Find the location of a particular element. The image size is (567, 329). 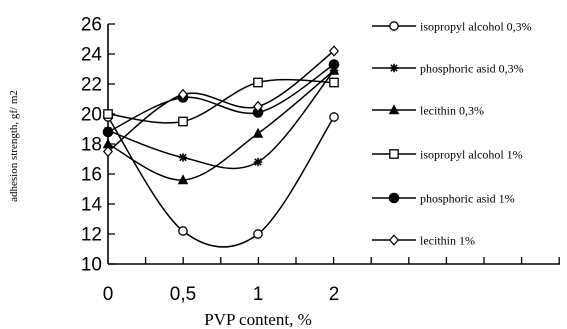

y-tick-label: 24 is located at coordinates (92, 55).